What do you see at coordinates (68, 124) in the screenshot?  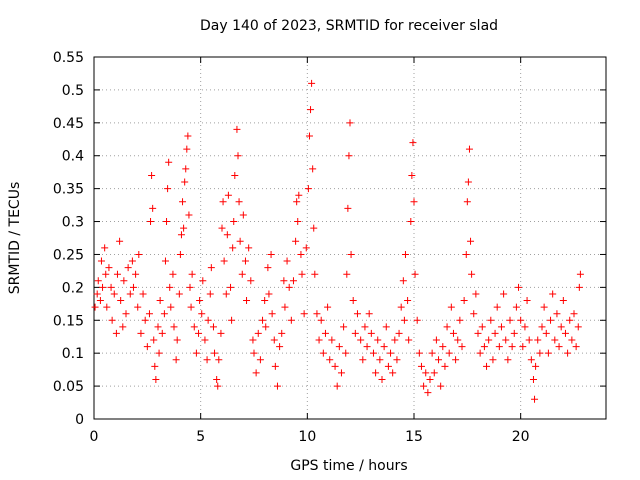 I see `y-tick-label: 0.45` at bounding box center [68, 124].